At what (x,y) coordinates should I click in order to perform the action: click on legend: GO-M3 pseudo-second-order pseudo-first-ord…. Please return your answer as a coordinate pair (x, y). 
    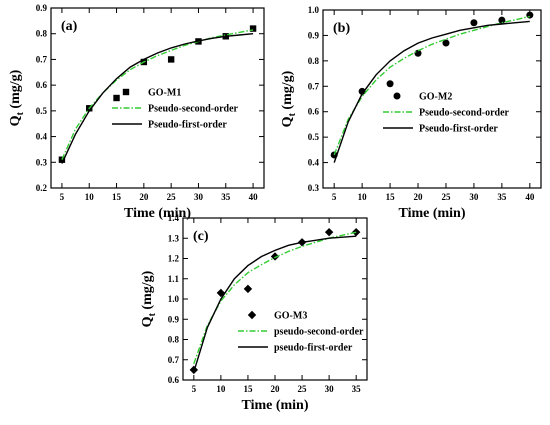
    Looking at the image, I should click on (301, 332).